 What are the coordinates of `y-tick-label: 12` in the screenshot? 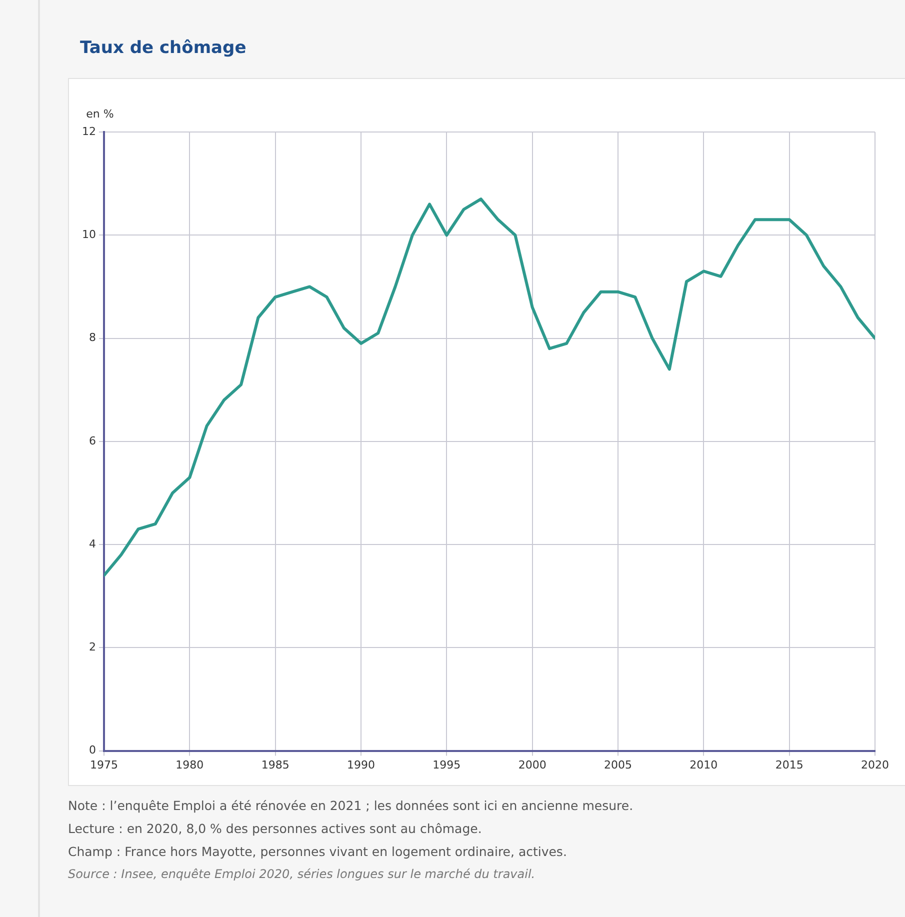 It's located at (89, 131).